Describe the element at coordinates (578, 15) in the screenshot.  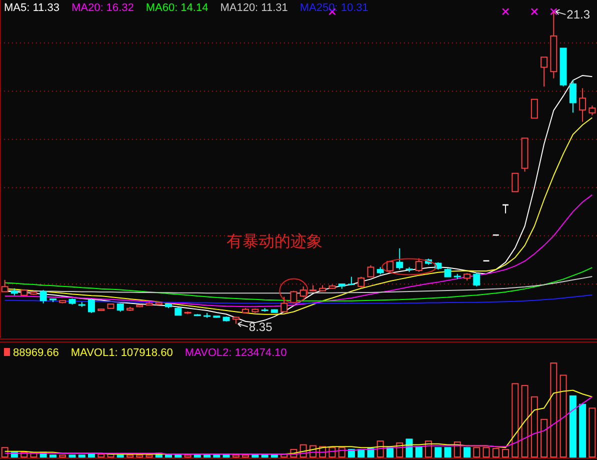
I see `annotation: 21.3` at that location.